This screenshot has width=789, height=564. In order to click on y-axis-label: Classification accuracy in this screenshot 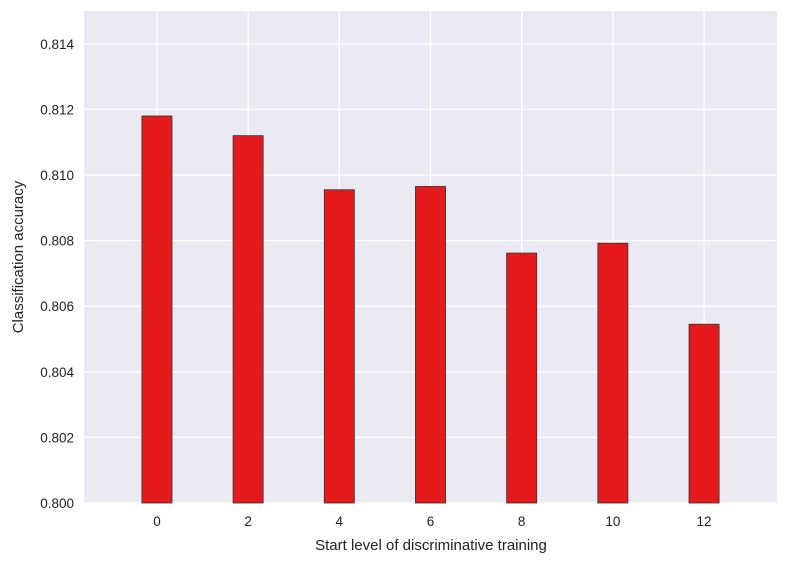, I will do `click(18, 256)`.